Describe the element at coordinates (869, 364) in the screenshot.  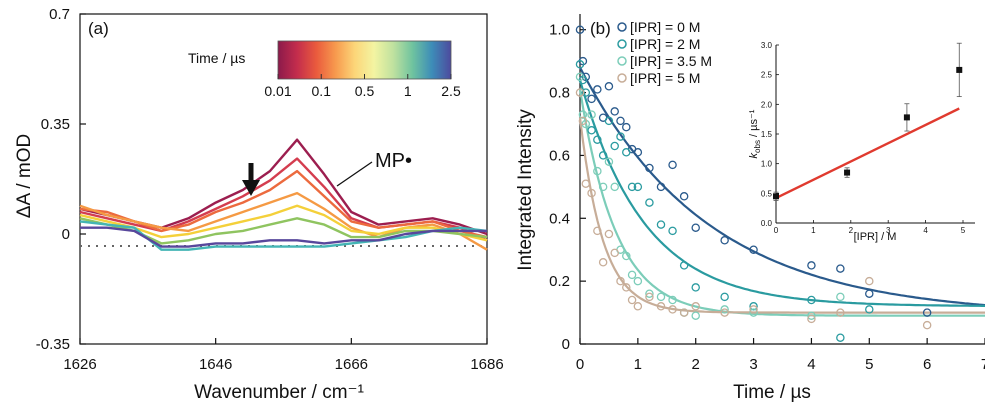
I see `x-tick-label: 5` at that location.